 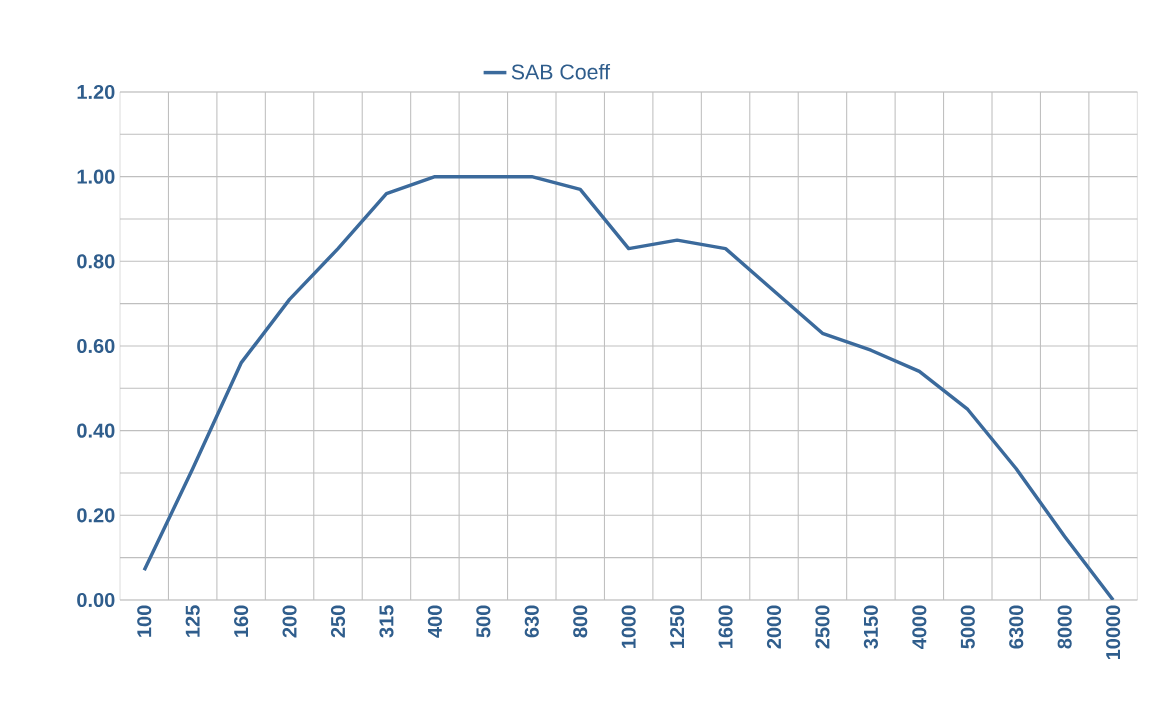 I want to click on x-tick-label: 1000, so click(x=628, y=626).